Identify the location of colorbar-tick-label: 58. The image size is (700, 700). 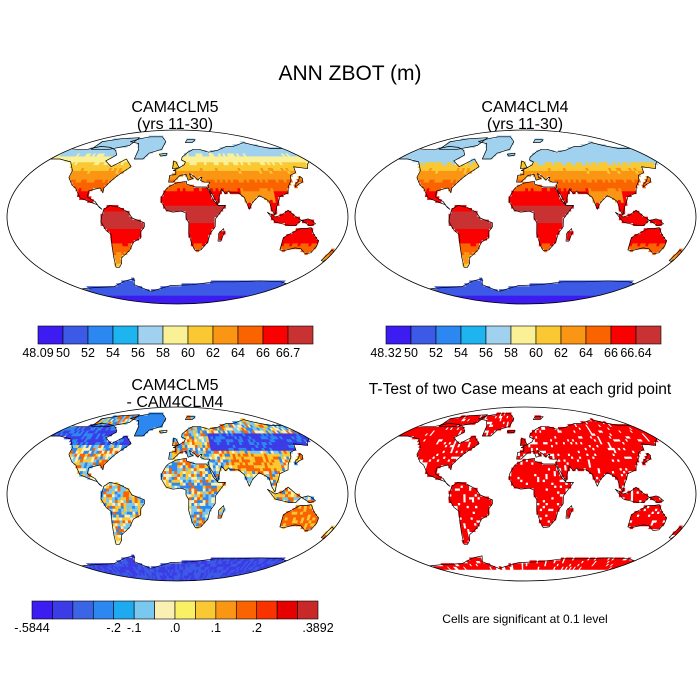
(163, 353).